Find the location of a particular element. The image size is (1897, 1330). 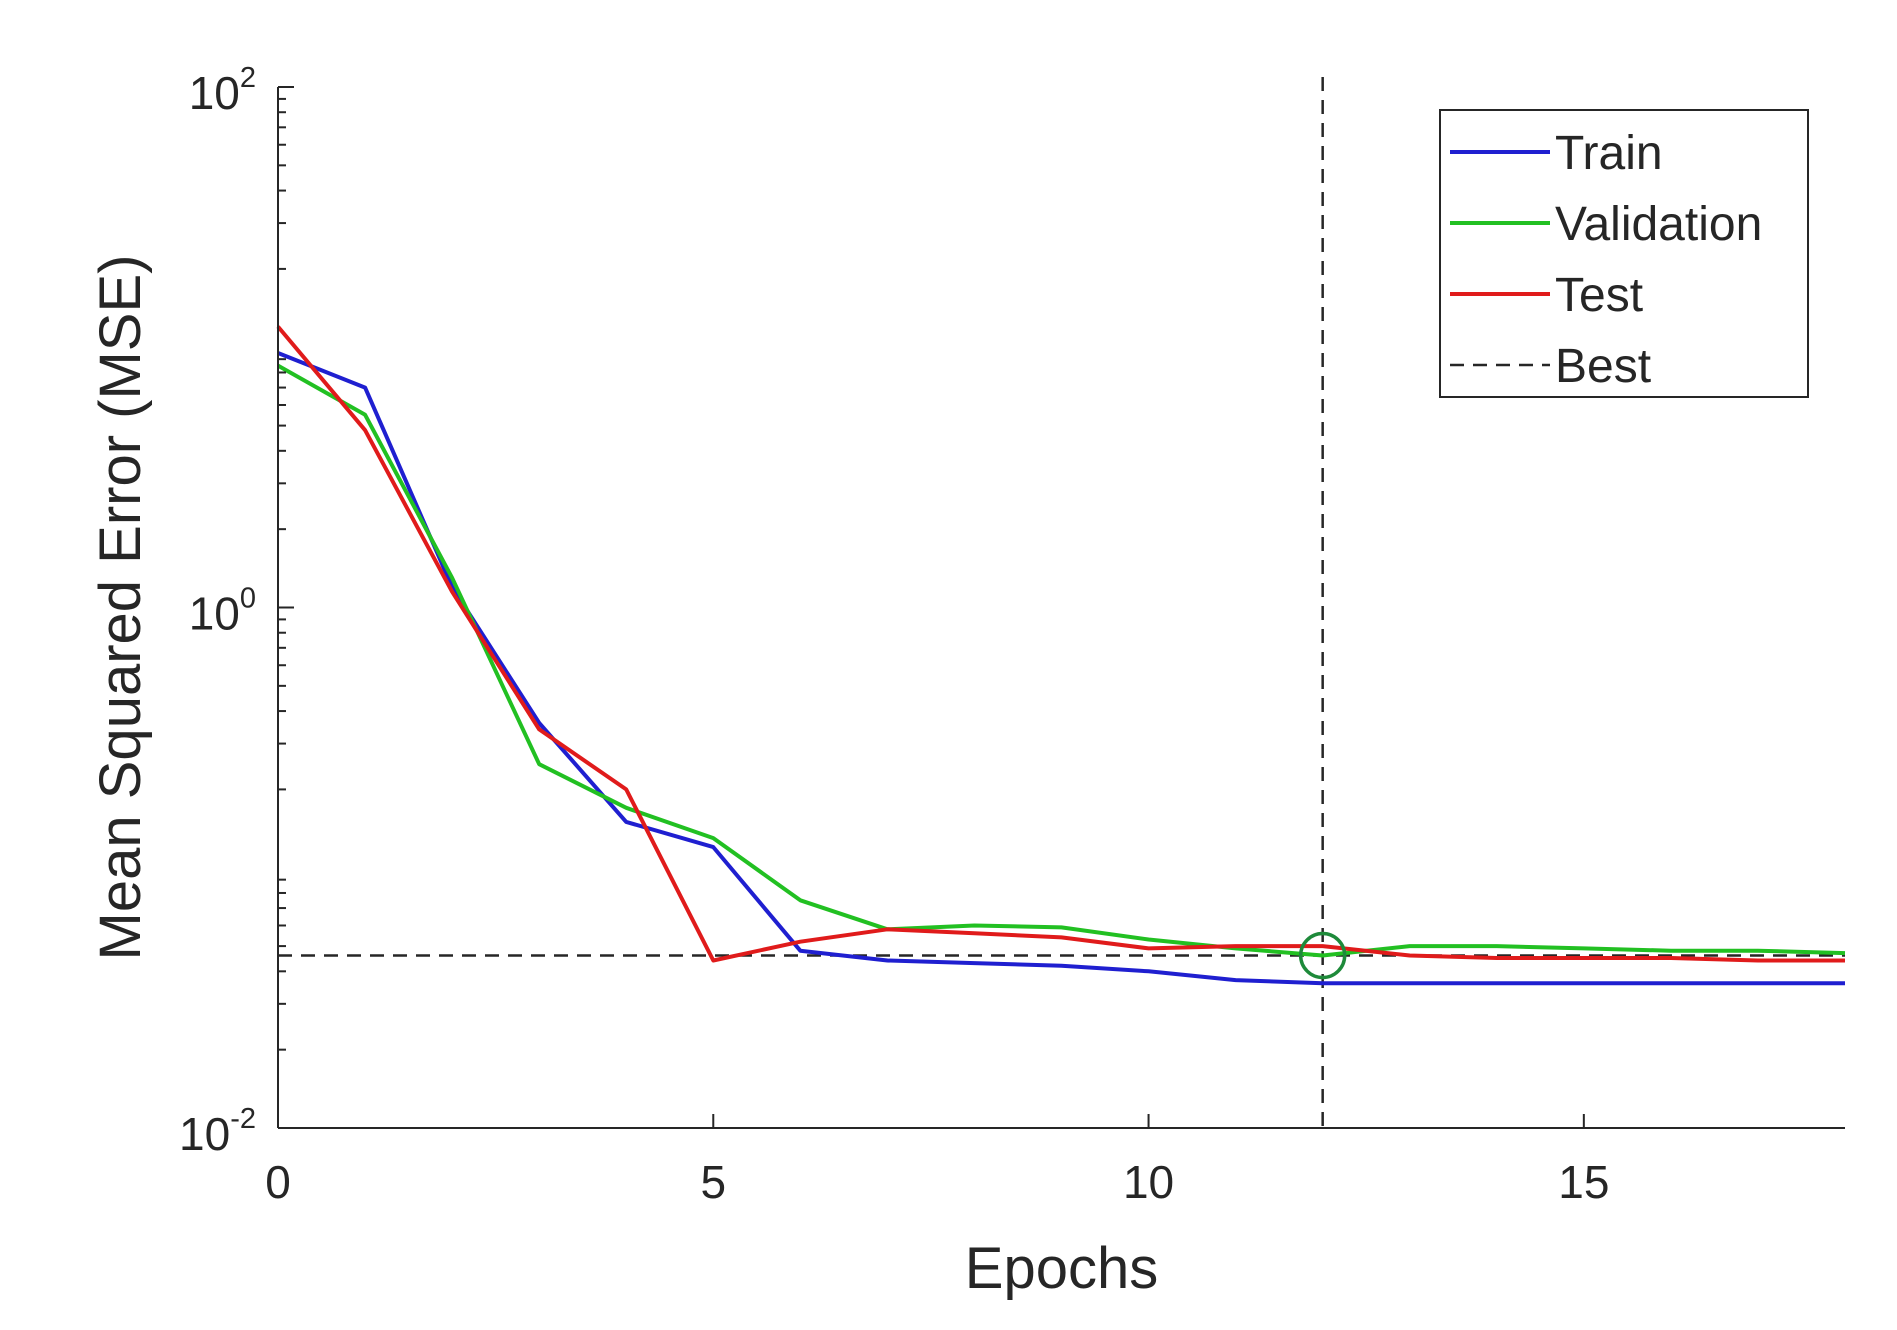

y-tick-label: 10² is located at coordinates (222, 90).